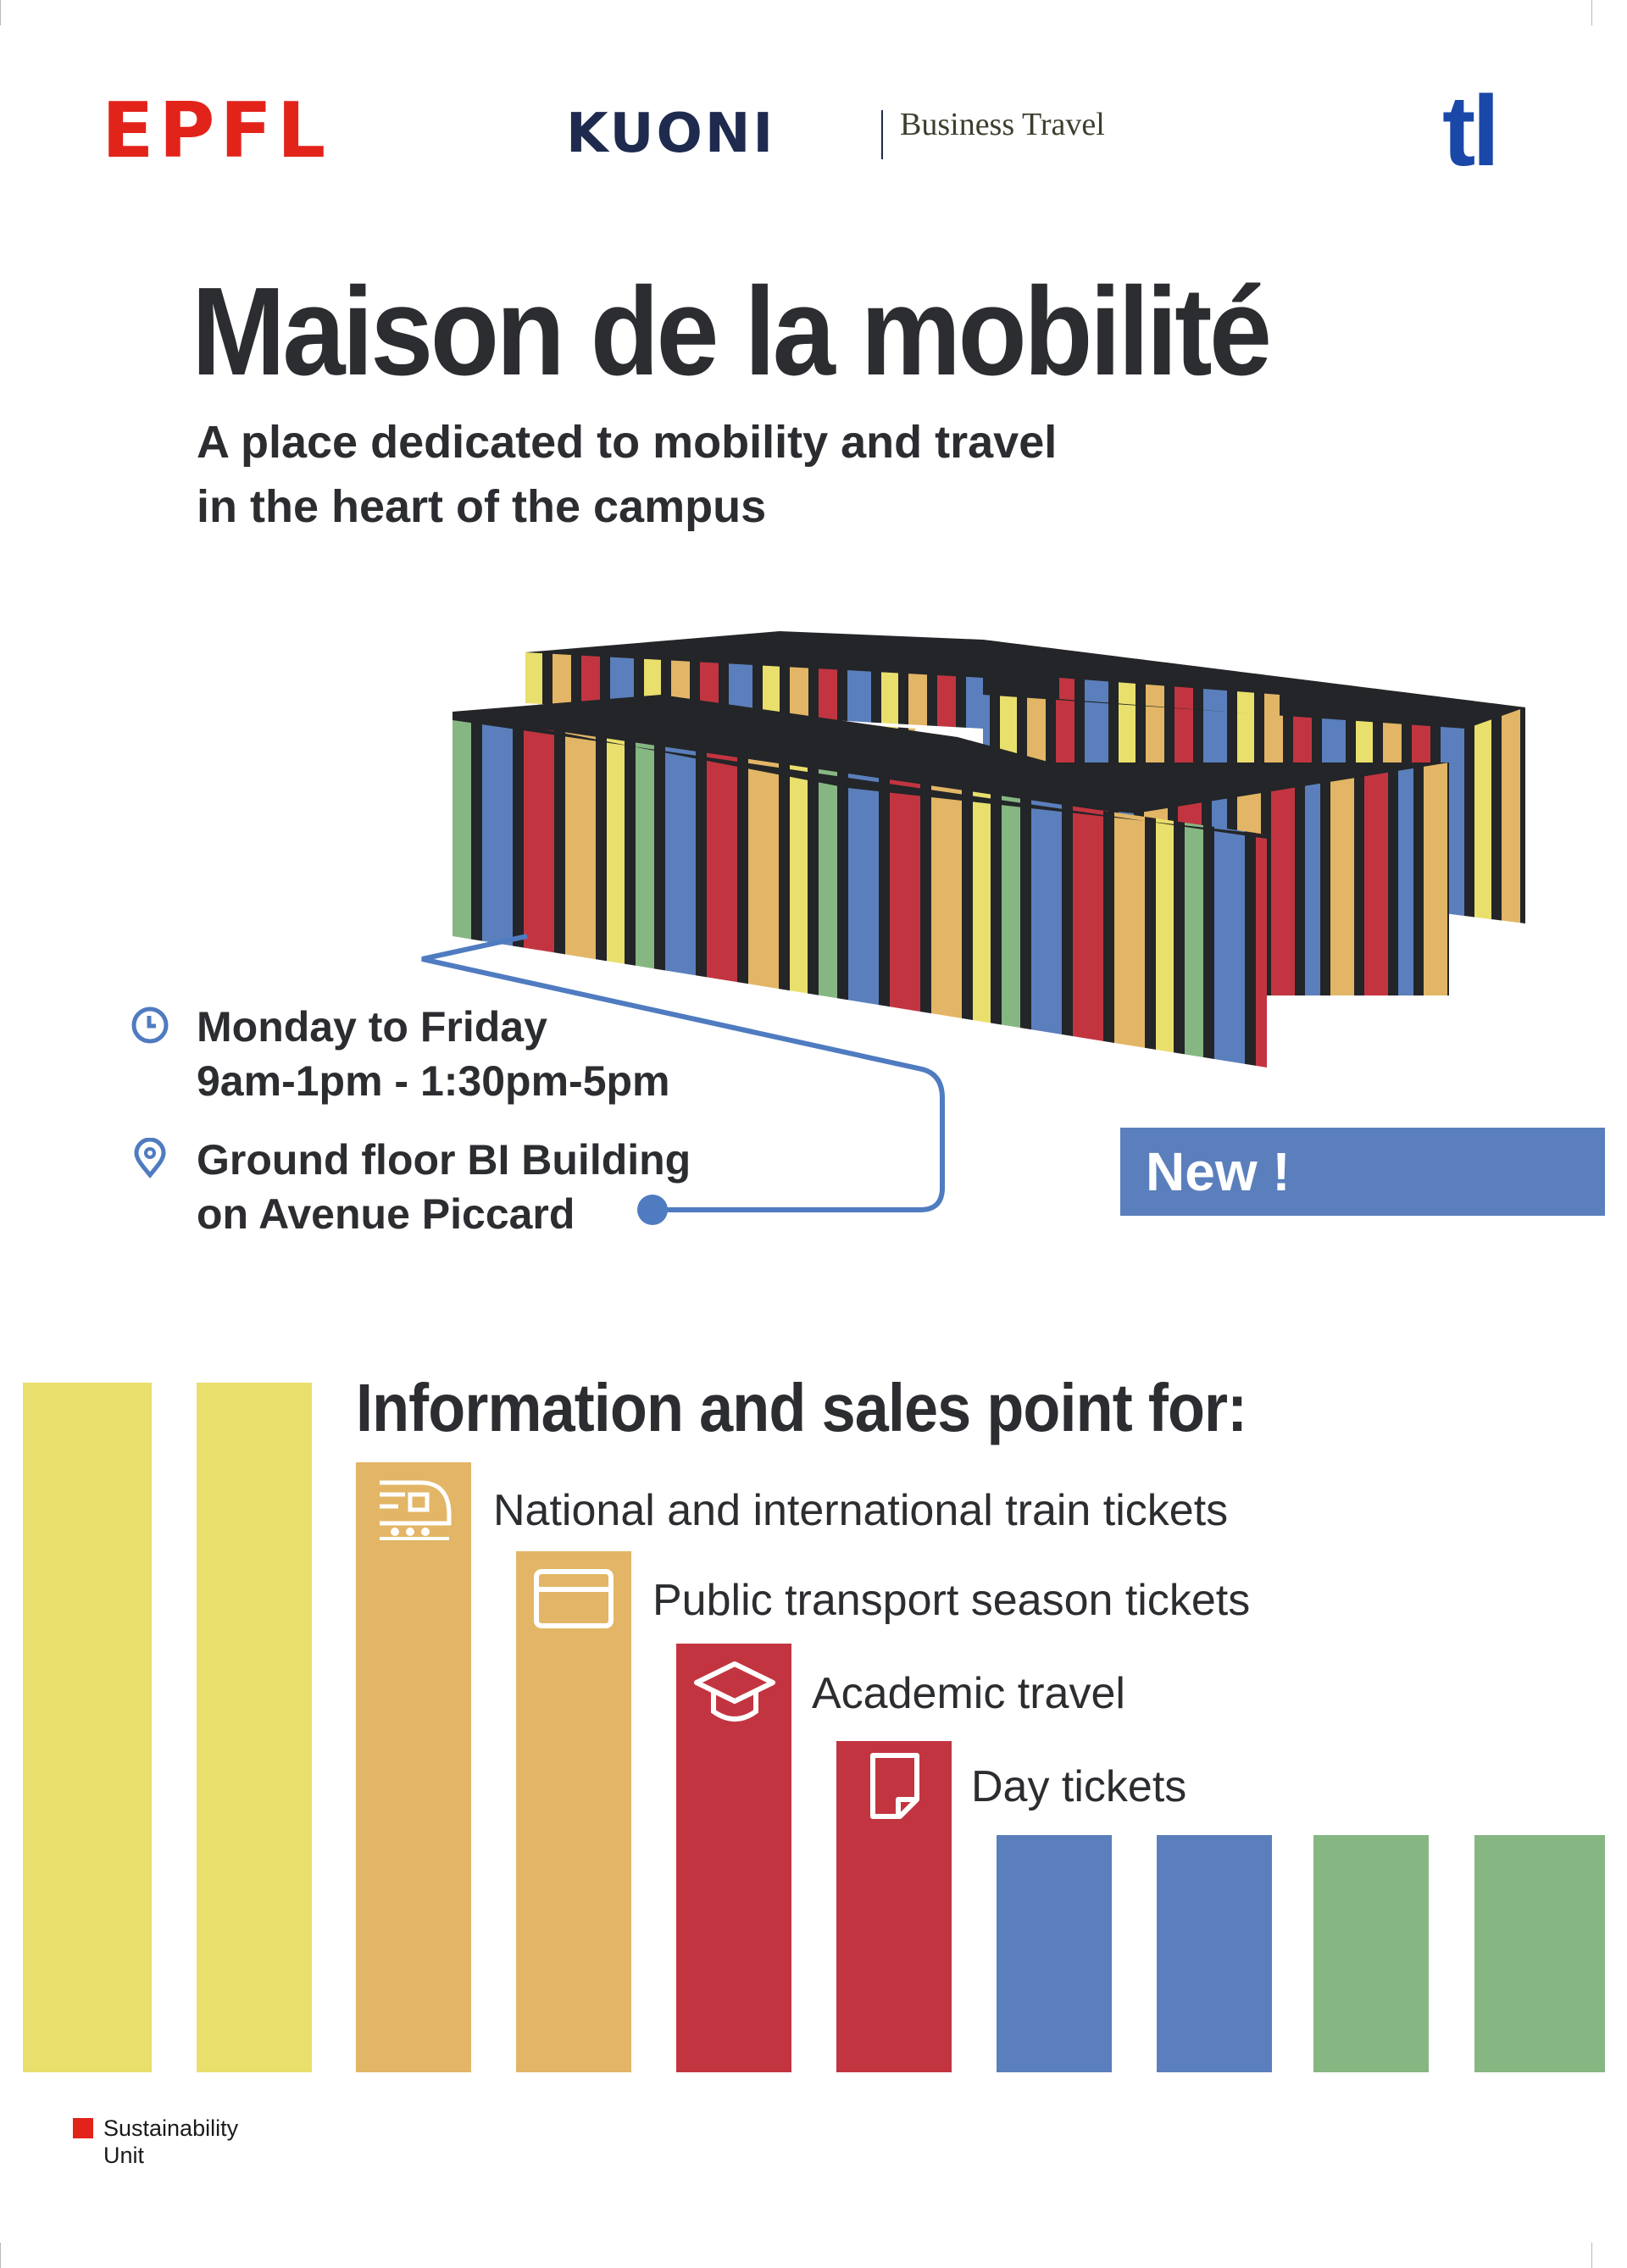 The height and width of the screenshot is (2268, 1627). What do you see at coordinates (482, 507) in the screenshot?
I see `subtitle-line-2: in the heart of the campus` at bounding box center [482, 507].